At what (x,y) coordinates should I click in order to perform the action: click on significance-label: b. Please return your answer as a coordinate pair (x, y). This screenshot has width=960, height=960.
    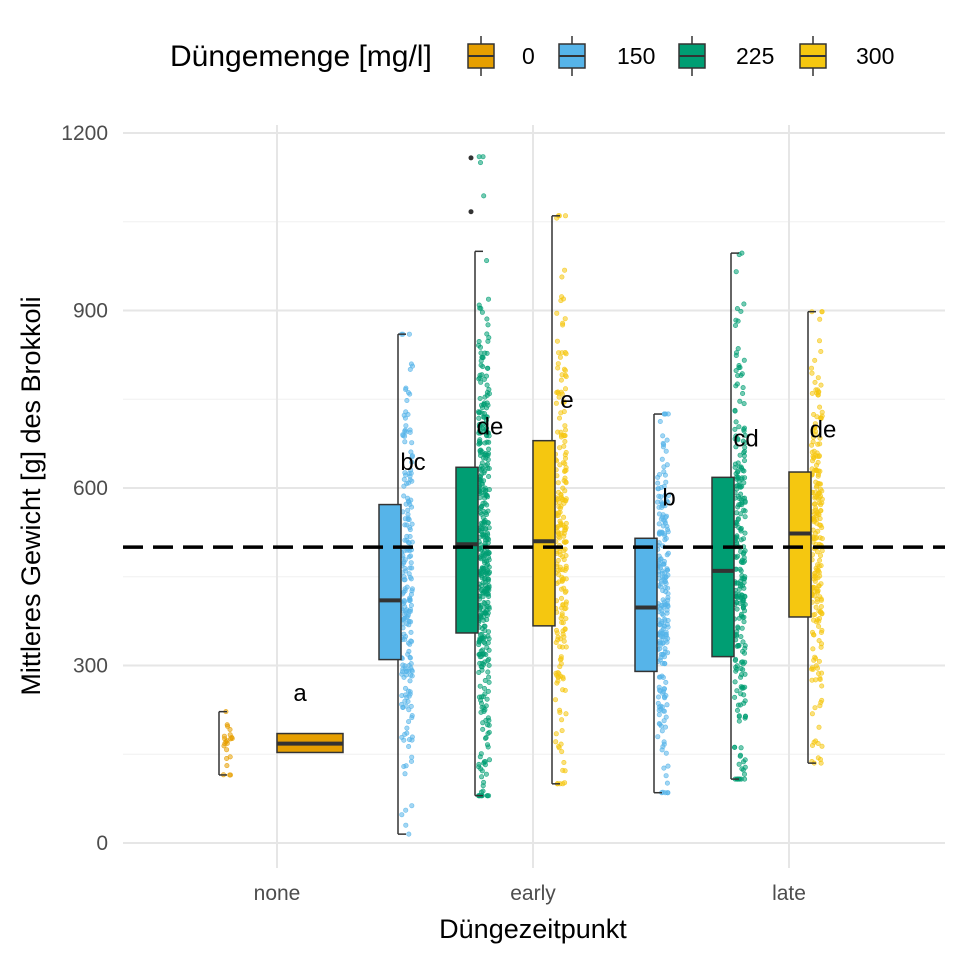
    Looking at the image, I should click on (668, 498).